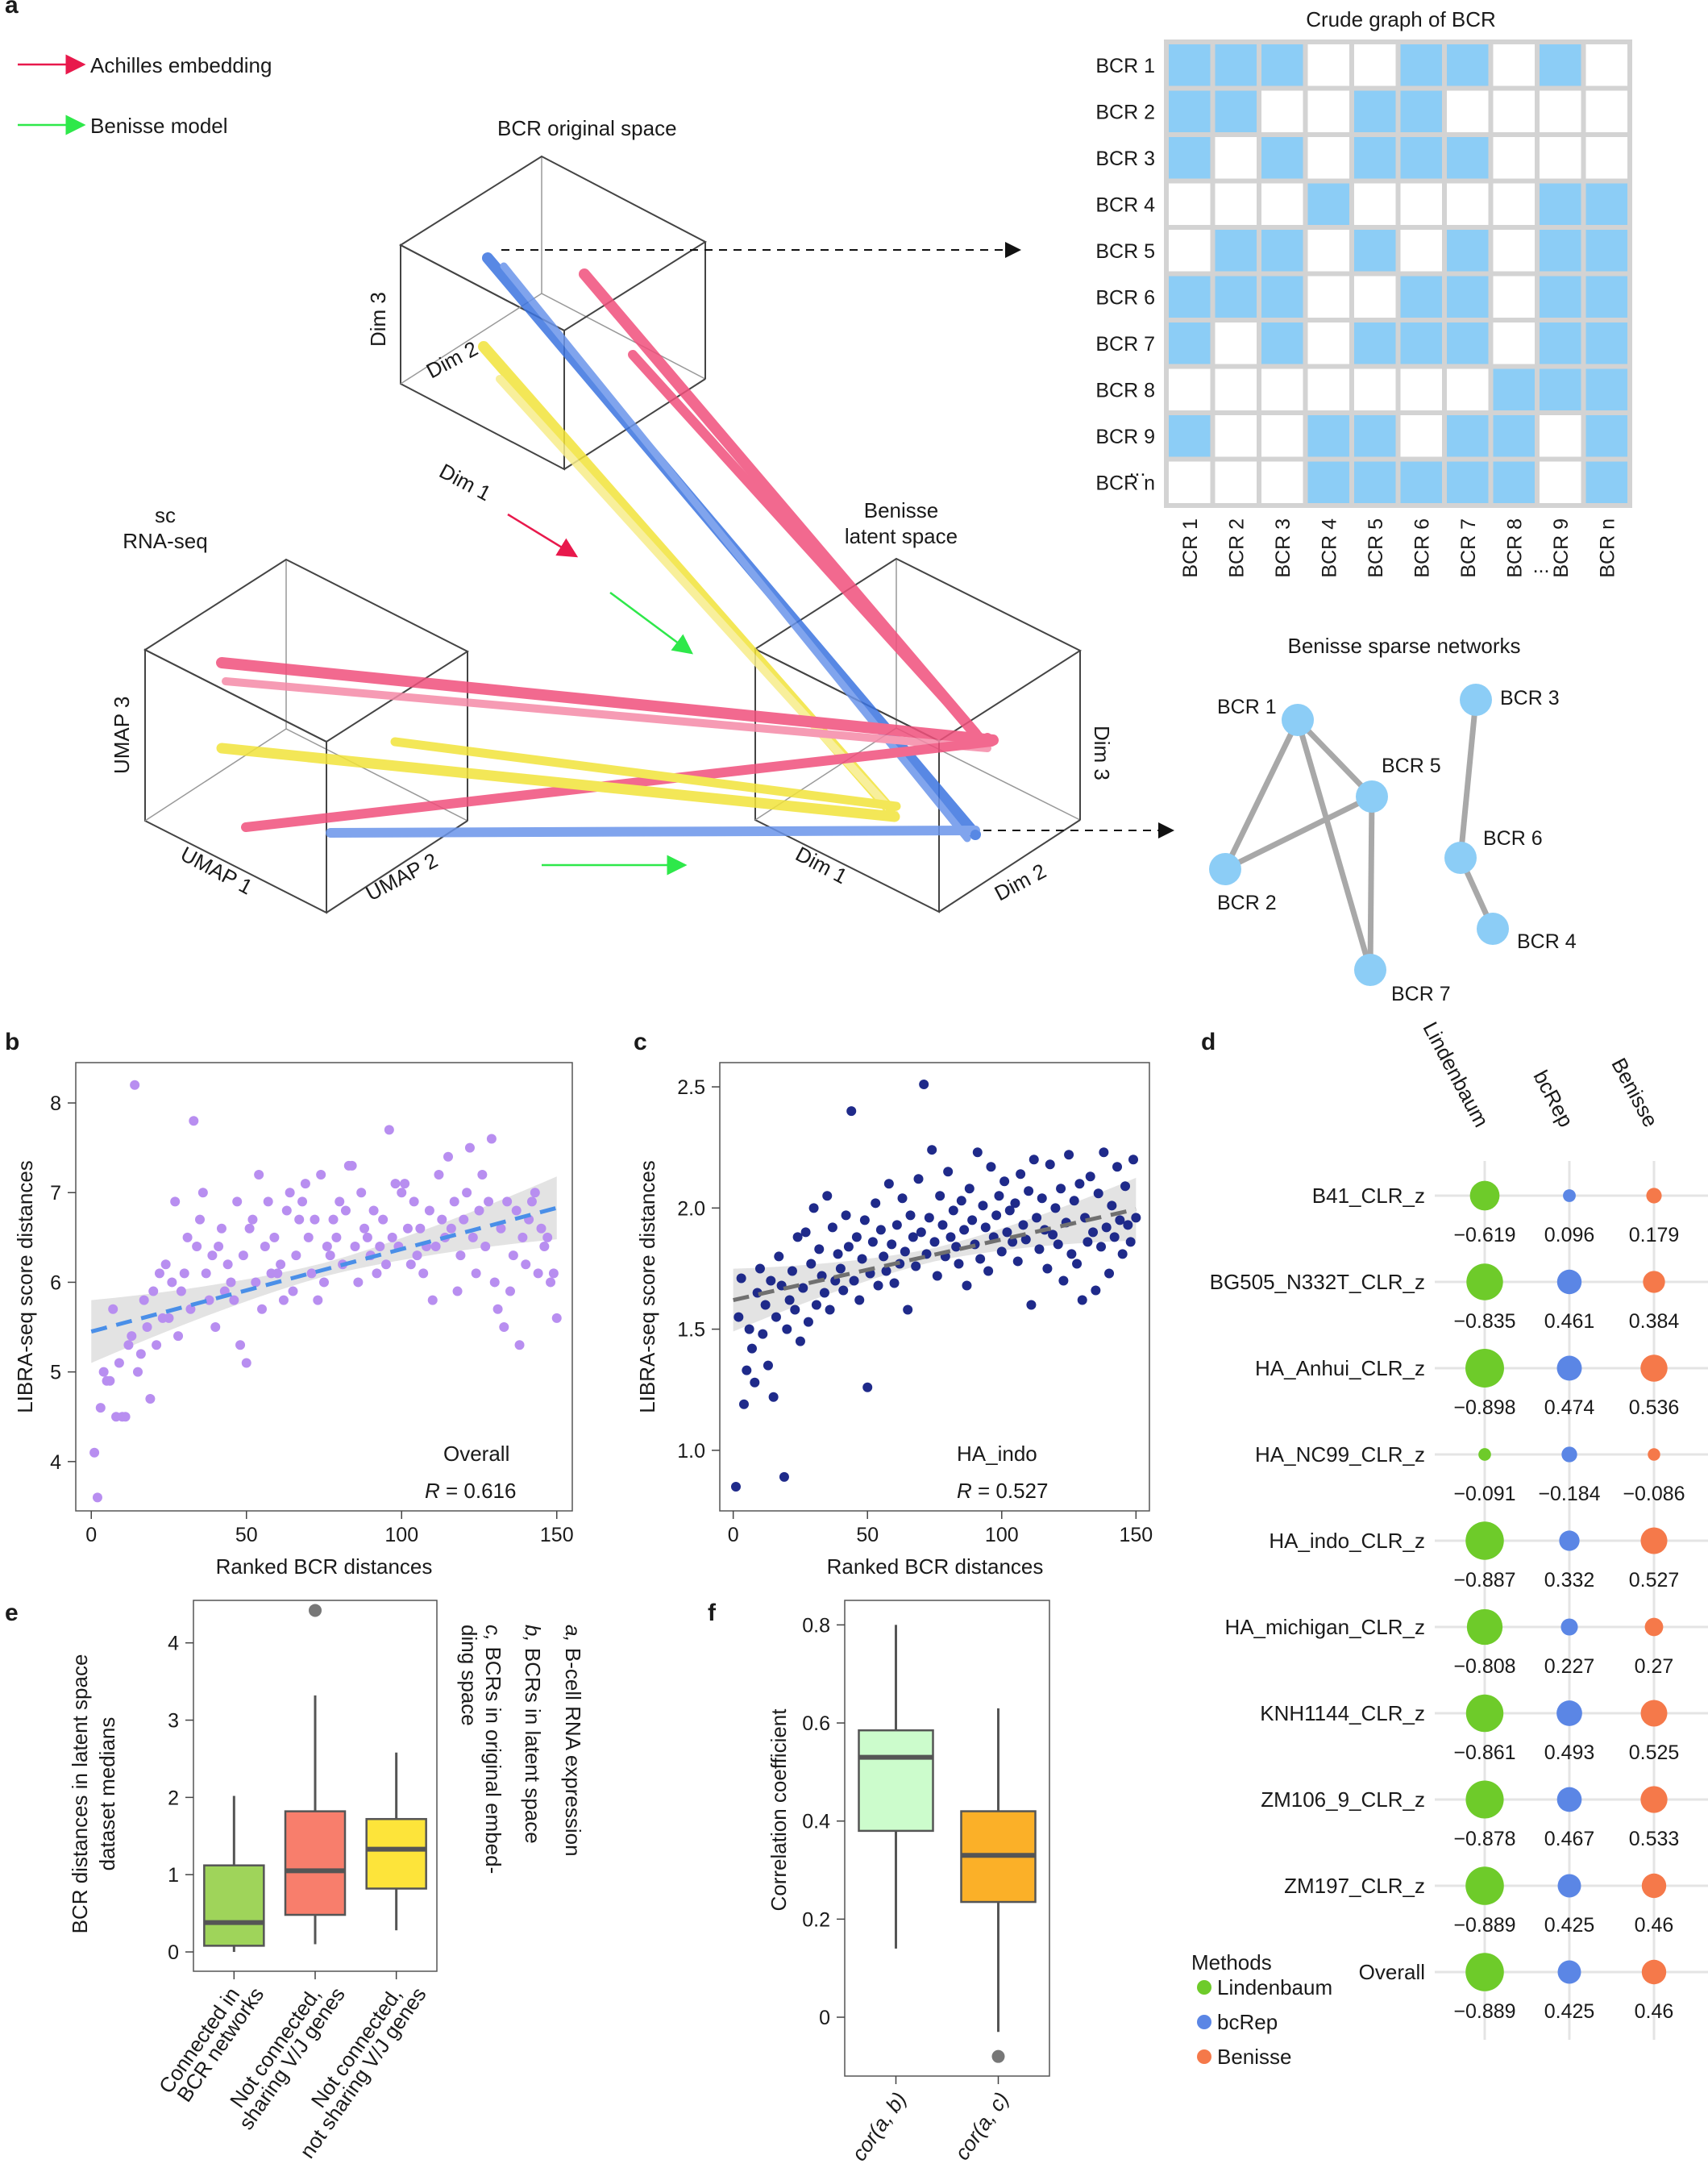 The width and height of the screenshot is (1708, 2172). Describe the element at coordinates (1247, 2022) in the screenshot. I see `legend-label: bcRep` at that location.